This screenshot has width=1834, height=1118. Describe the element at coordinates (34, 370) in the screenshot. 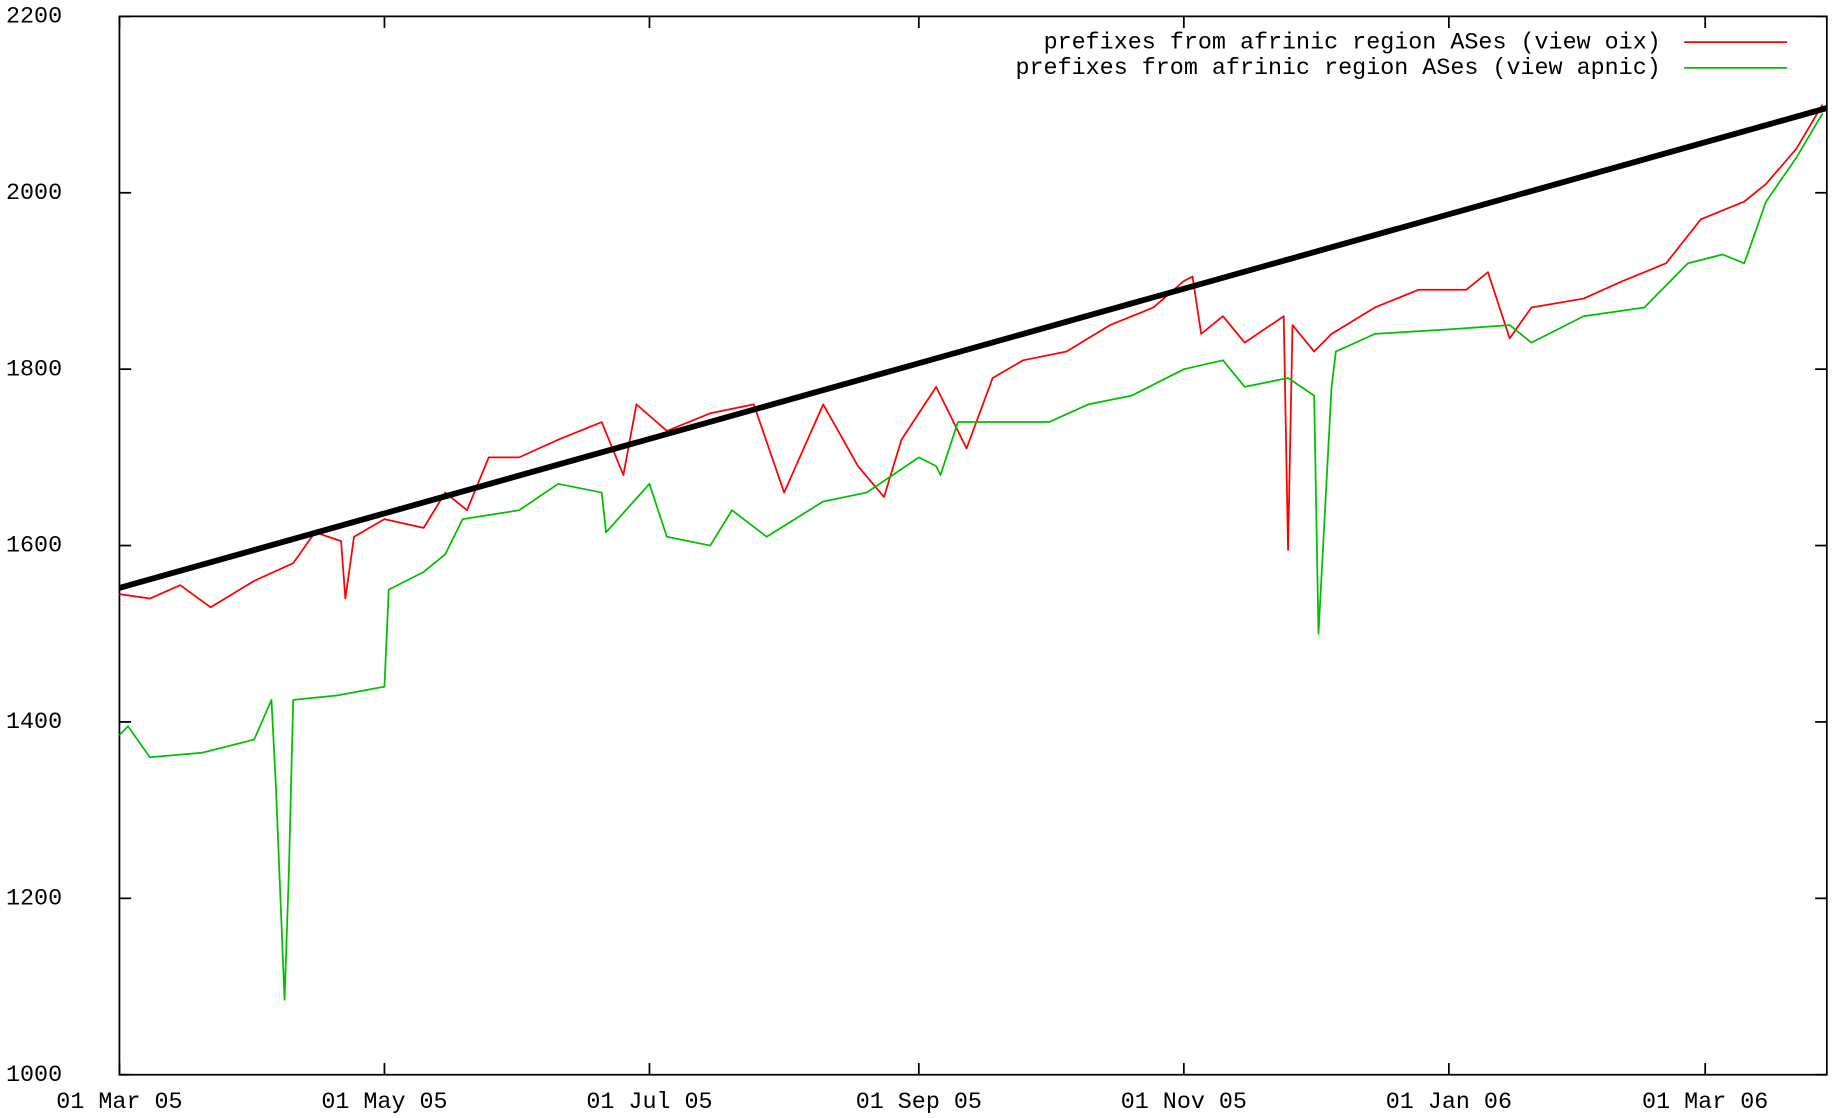

I see `y-tick-label: 1800` at that location.